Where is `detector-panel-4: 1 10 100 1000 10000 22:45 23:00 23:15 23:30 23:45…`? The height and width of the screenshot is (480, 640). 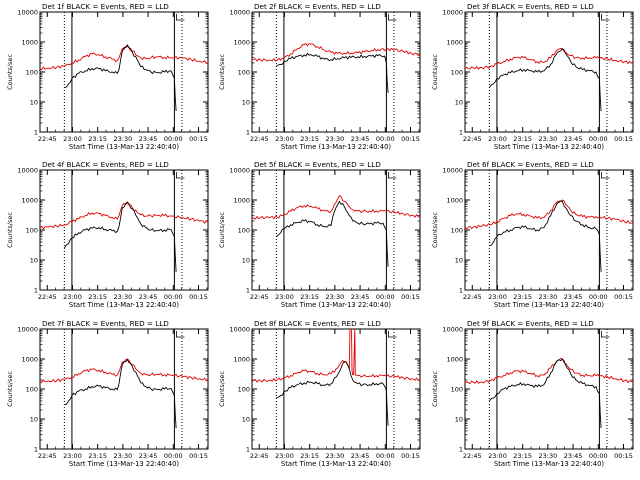
detector-panel-4: 1 10 100 1000 10000 22:45 23:00 23:15 23:30 23:45… is located at coordinates (107, 234).